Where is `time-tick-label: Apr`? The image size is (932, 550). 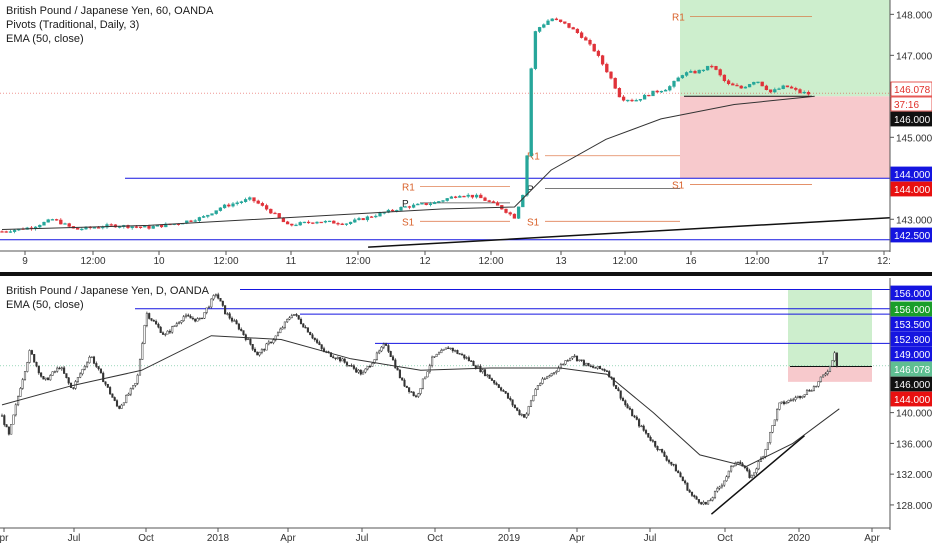
time-tick-label: Apr is located at coordinates (577, 538).